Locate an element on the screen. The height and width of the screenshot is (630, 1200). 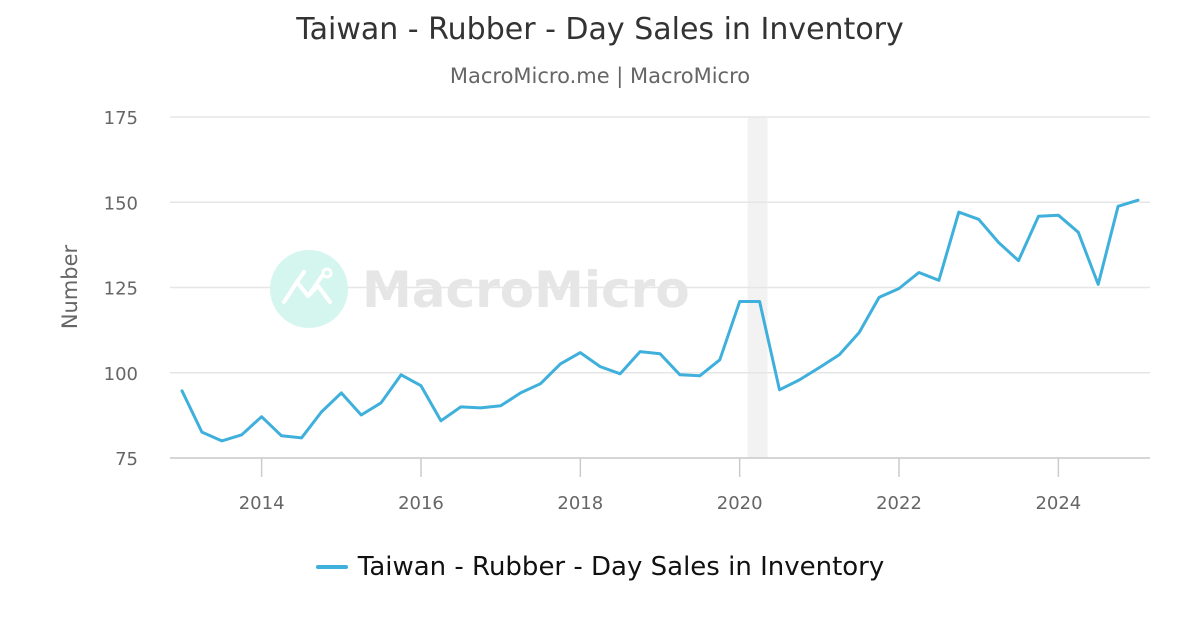
y-tick-label: 100 is located at coordinates (121, 374).